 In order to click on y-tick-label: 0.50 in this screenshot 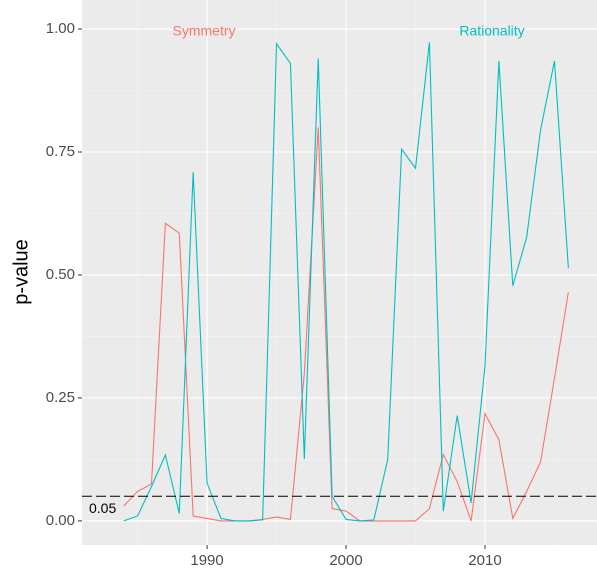, I will do `click(60, 274)`.